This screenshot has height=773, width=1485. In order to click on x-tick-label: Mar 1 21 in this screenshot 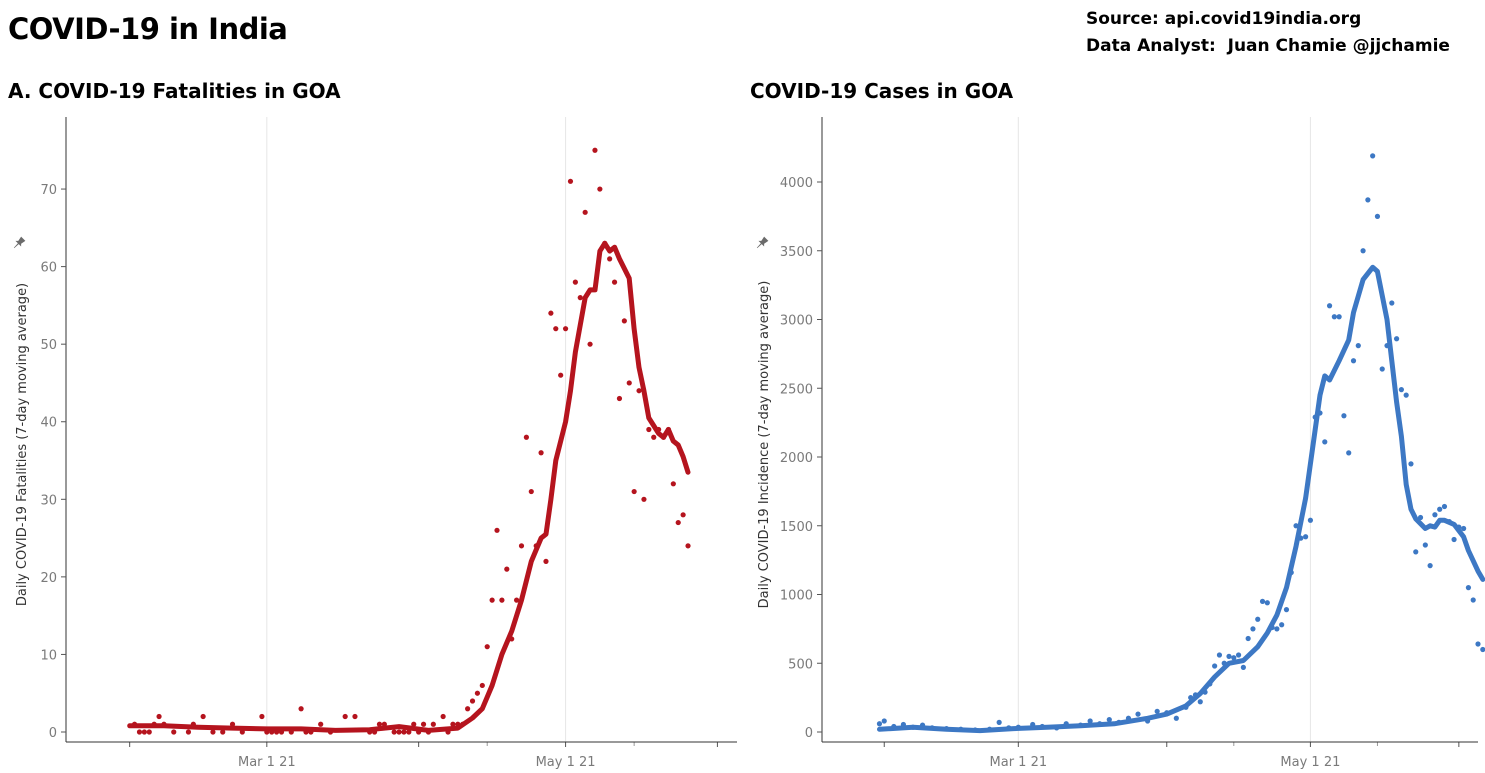, I will do `click(267, 762)`.